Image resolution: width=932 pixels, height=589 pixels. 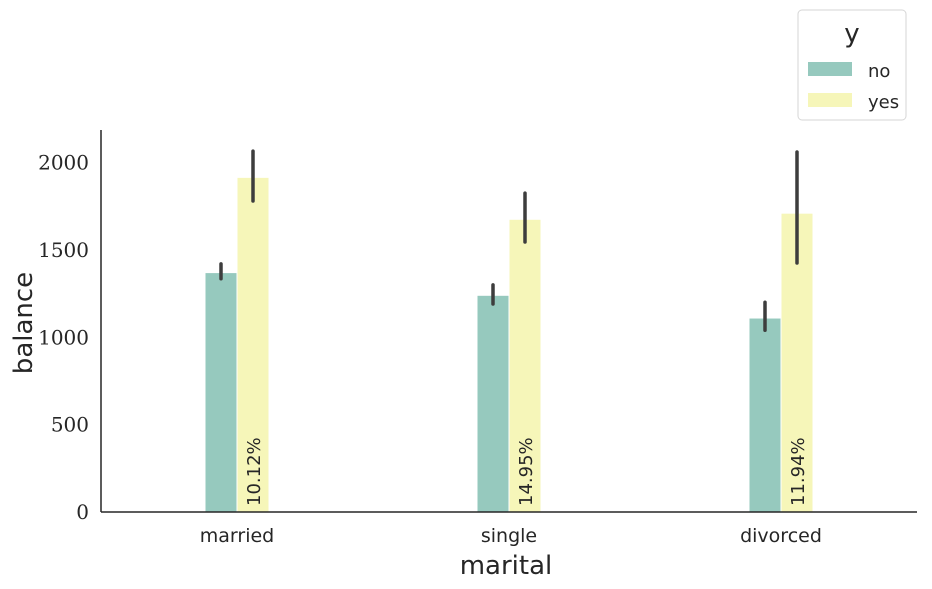 I want to click on legend-swatch-no, so click(x=830, y=69).